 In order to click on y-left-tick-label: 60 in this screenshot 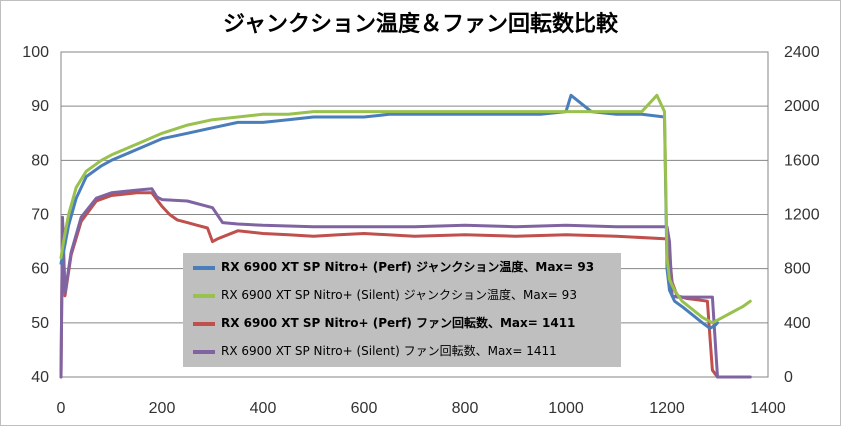, I will do `click(40, 269)`.